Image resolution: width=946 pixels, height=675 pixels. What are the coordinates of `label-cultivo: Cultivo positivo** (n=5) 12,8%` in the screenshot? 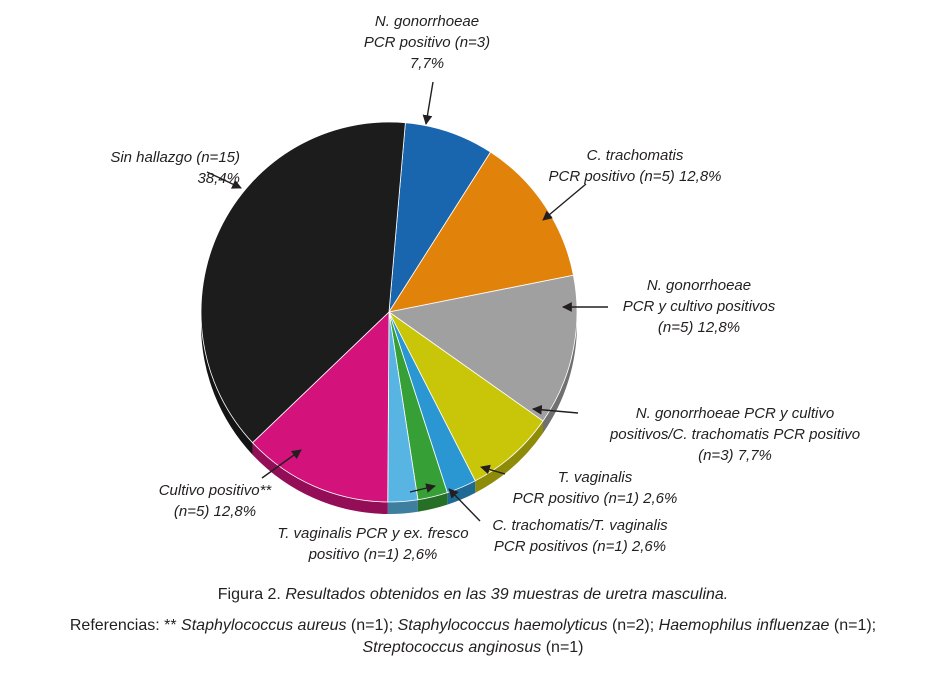 It's located at (215, 501).